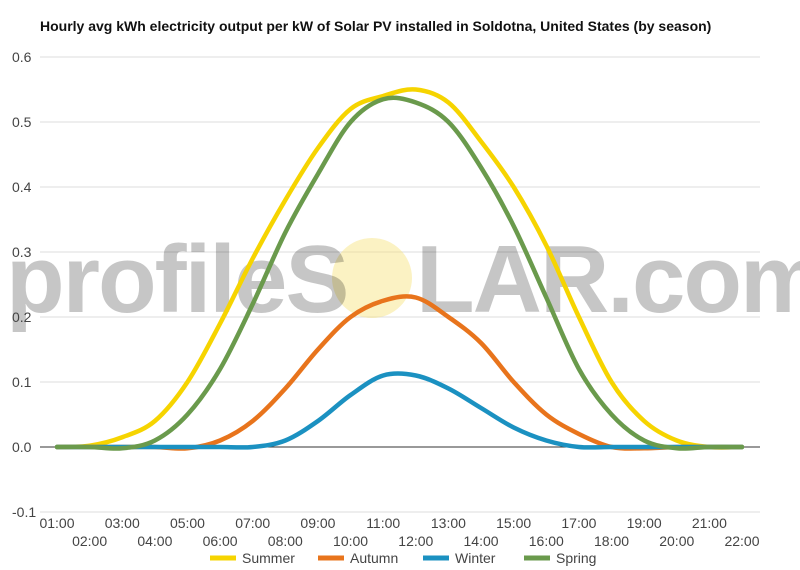 The width and height of the screenshot is (800, 570). I want to click on x-tick-label: 05:00, so click(187, 523).